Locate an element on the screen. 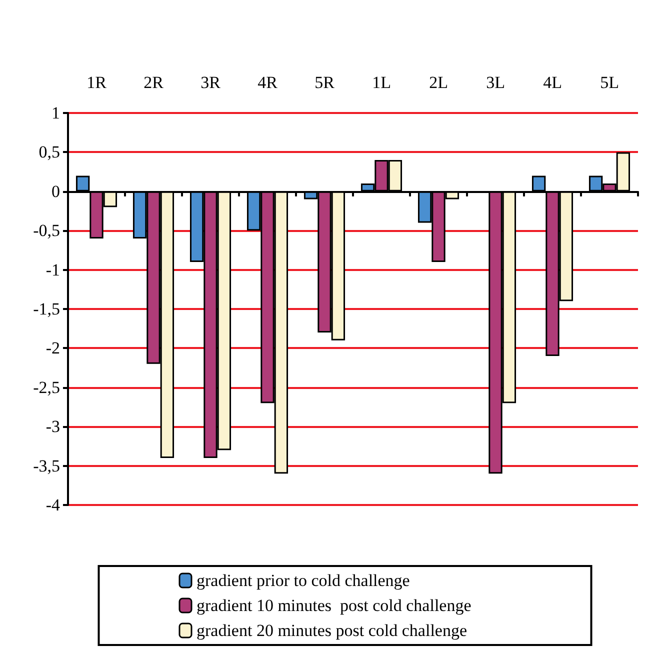 The width and height of the screenshot is (650, 657). x-tick-label: 3R is located at coordinates (211, 82).